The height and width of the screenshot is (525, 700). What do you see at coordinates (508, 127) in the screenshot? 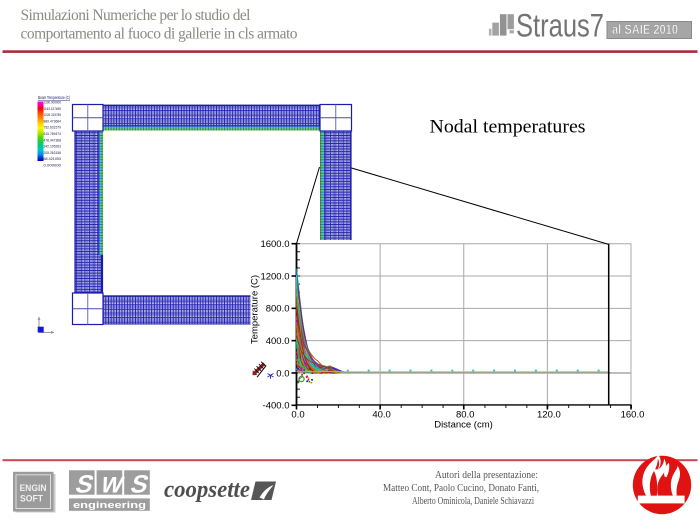
I see `svg-text: Nodal temperatures` at bounding box center [508, 127].